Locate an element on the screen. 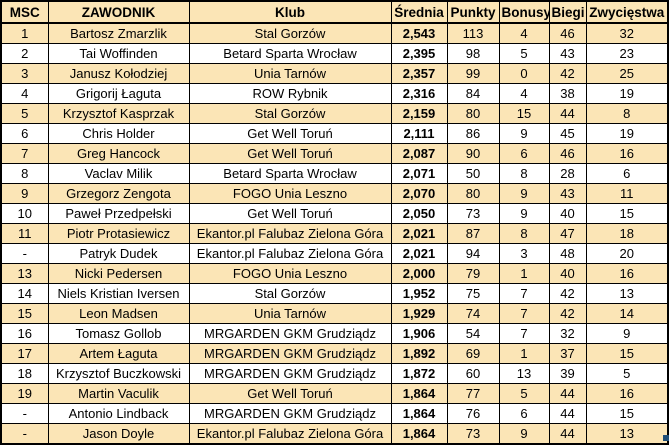  cell-zwyciestwa: 8 is located at coordinates (627, 113).